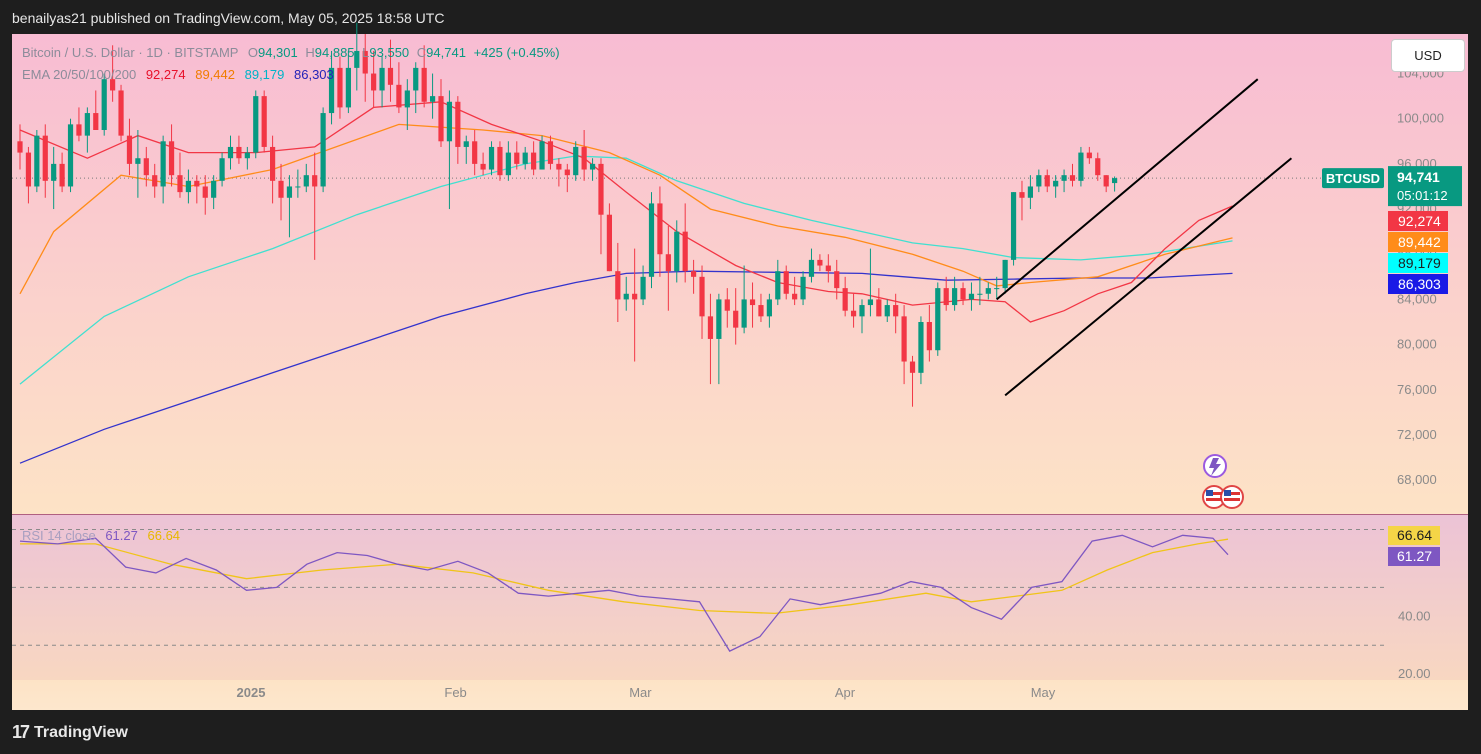 The image size is (1481, 754). What do you see at coordinates (1428, 55) in the screenshot?
I see `currency-button: USD` at bounding box center [1428, 55].